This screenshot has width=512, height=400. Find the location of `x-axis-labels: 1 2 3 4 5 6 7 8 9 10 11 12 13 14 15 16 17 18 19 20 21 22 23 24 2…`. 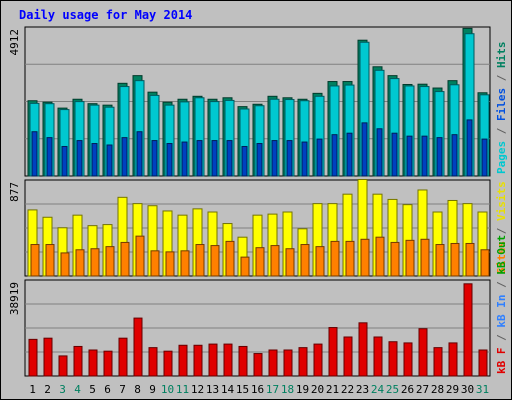

x-axis-labels: 1 2 3 4 5 6 7 8 9 10 11 12 13 14 15 16 17 18 19 20 21 22 23 24 2… is located at coordinates (259, 389).